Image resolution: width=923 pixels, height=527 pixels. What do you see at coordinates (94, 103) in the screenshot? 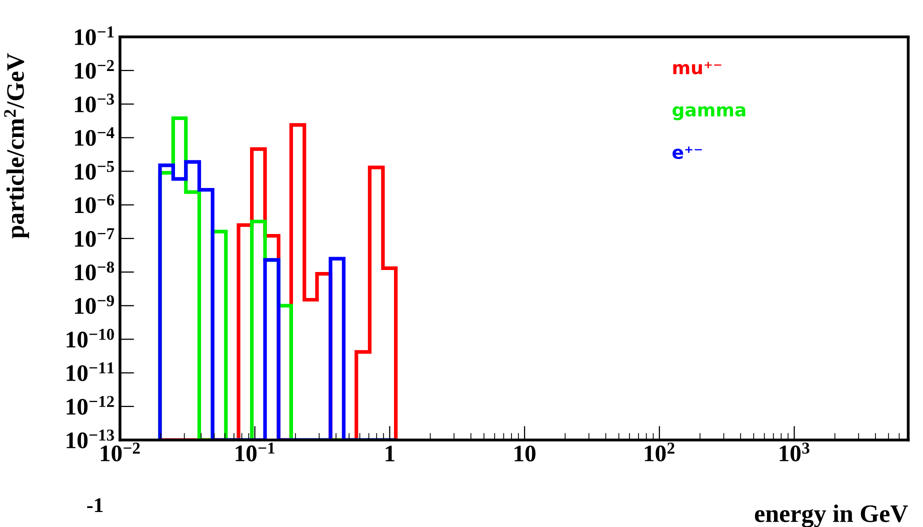
I see `y-tick-label: 10$^{−3}$` at bounding box center [94, 103].